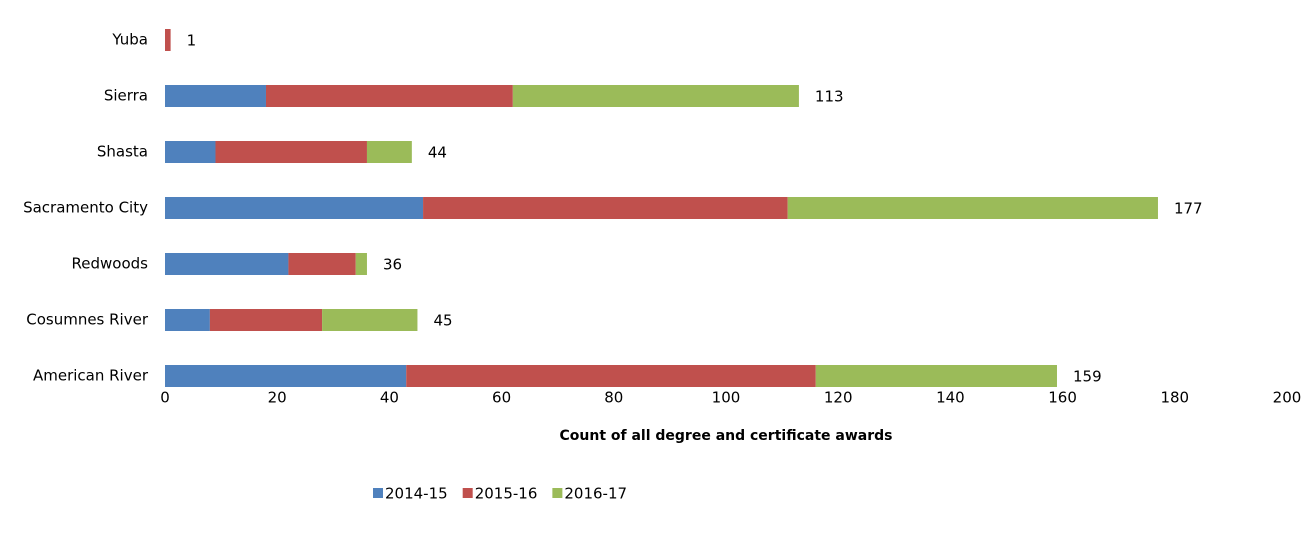 This screenshot has height=537, width=1315. Describe the element at coordinates (726, 398) in the screenshot. I see `x-tick-label: 100` at that location.